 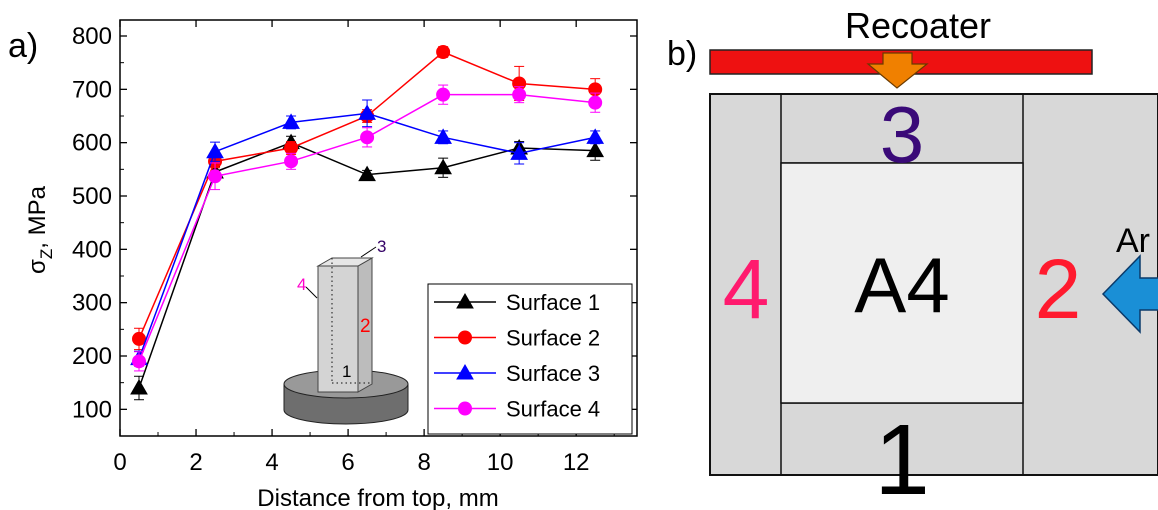 I want to click on x-tick-label: 4, so click(x=271, y=462).